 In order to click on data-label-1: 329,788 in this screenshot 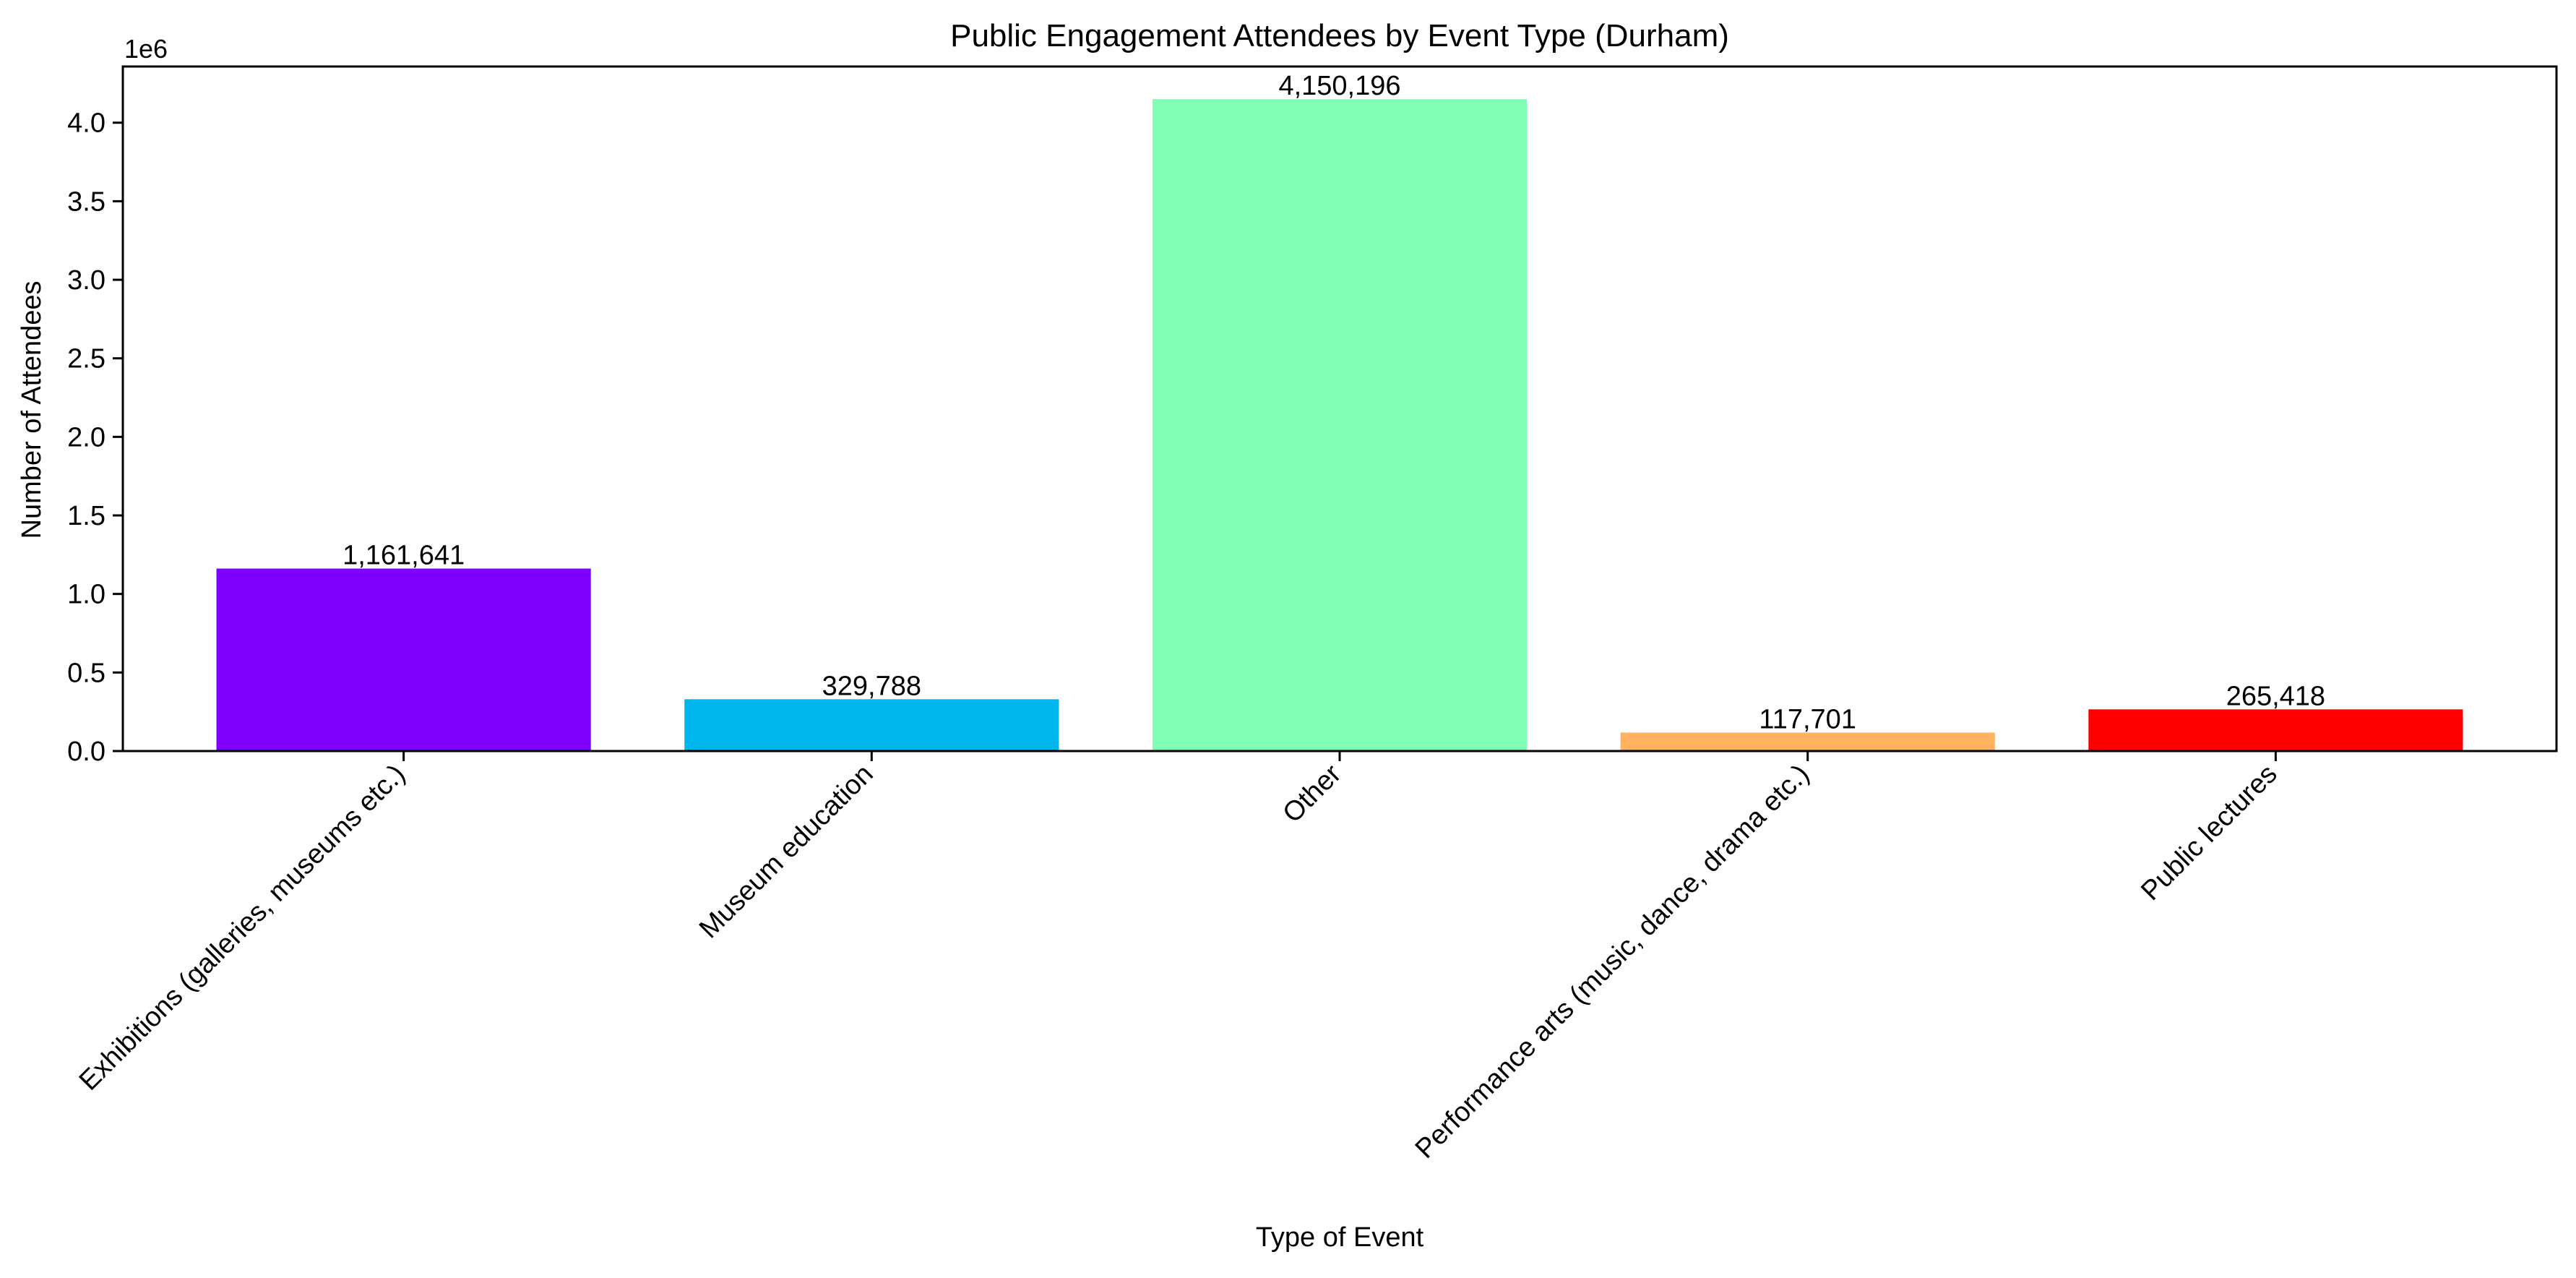, I will do `click(871, 686)`.